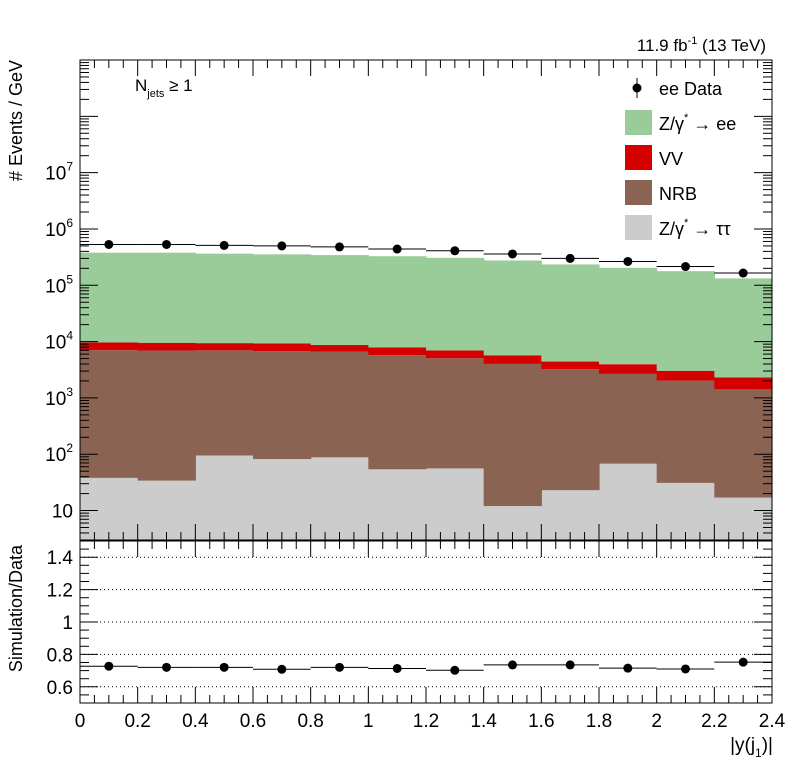 The height and width of the screenshot is (772, 796). Describe the element at coordinates (59, 172) in the screenshot. I see `y-tick-label-6: 10⁷` at that location.